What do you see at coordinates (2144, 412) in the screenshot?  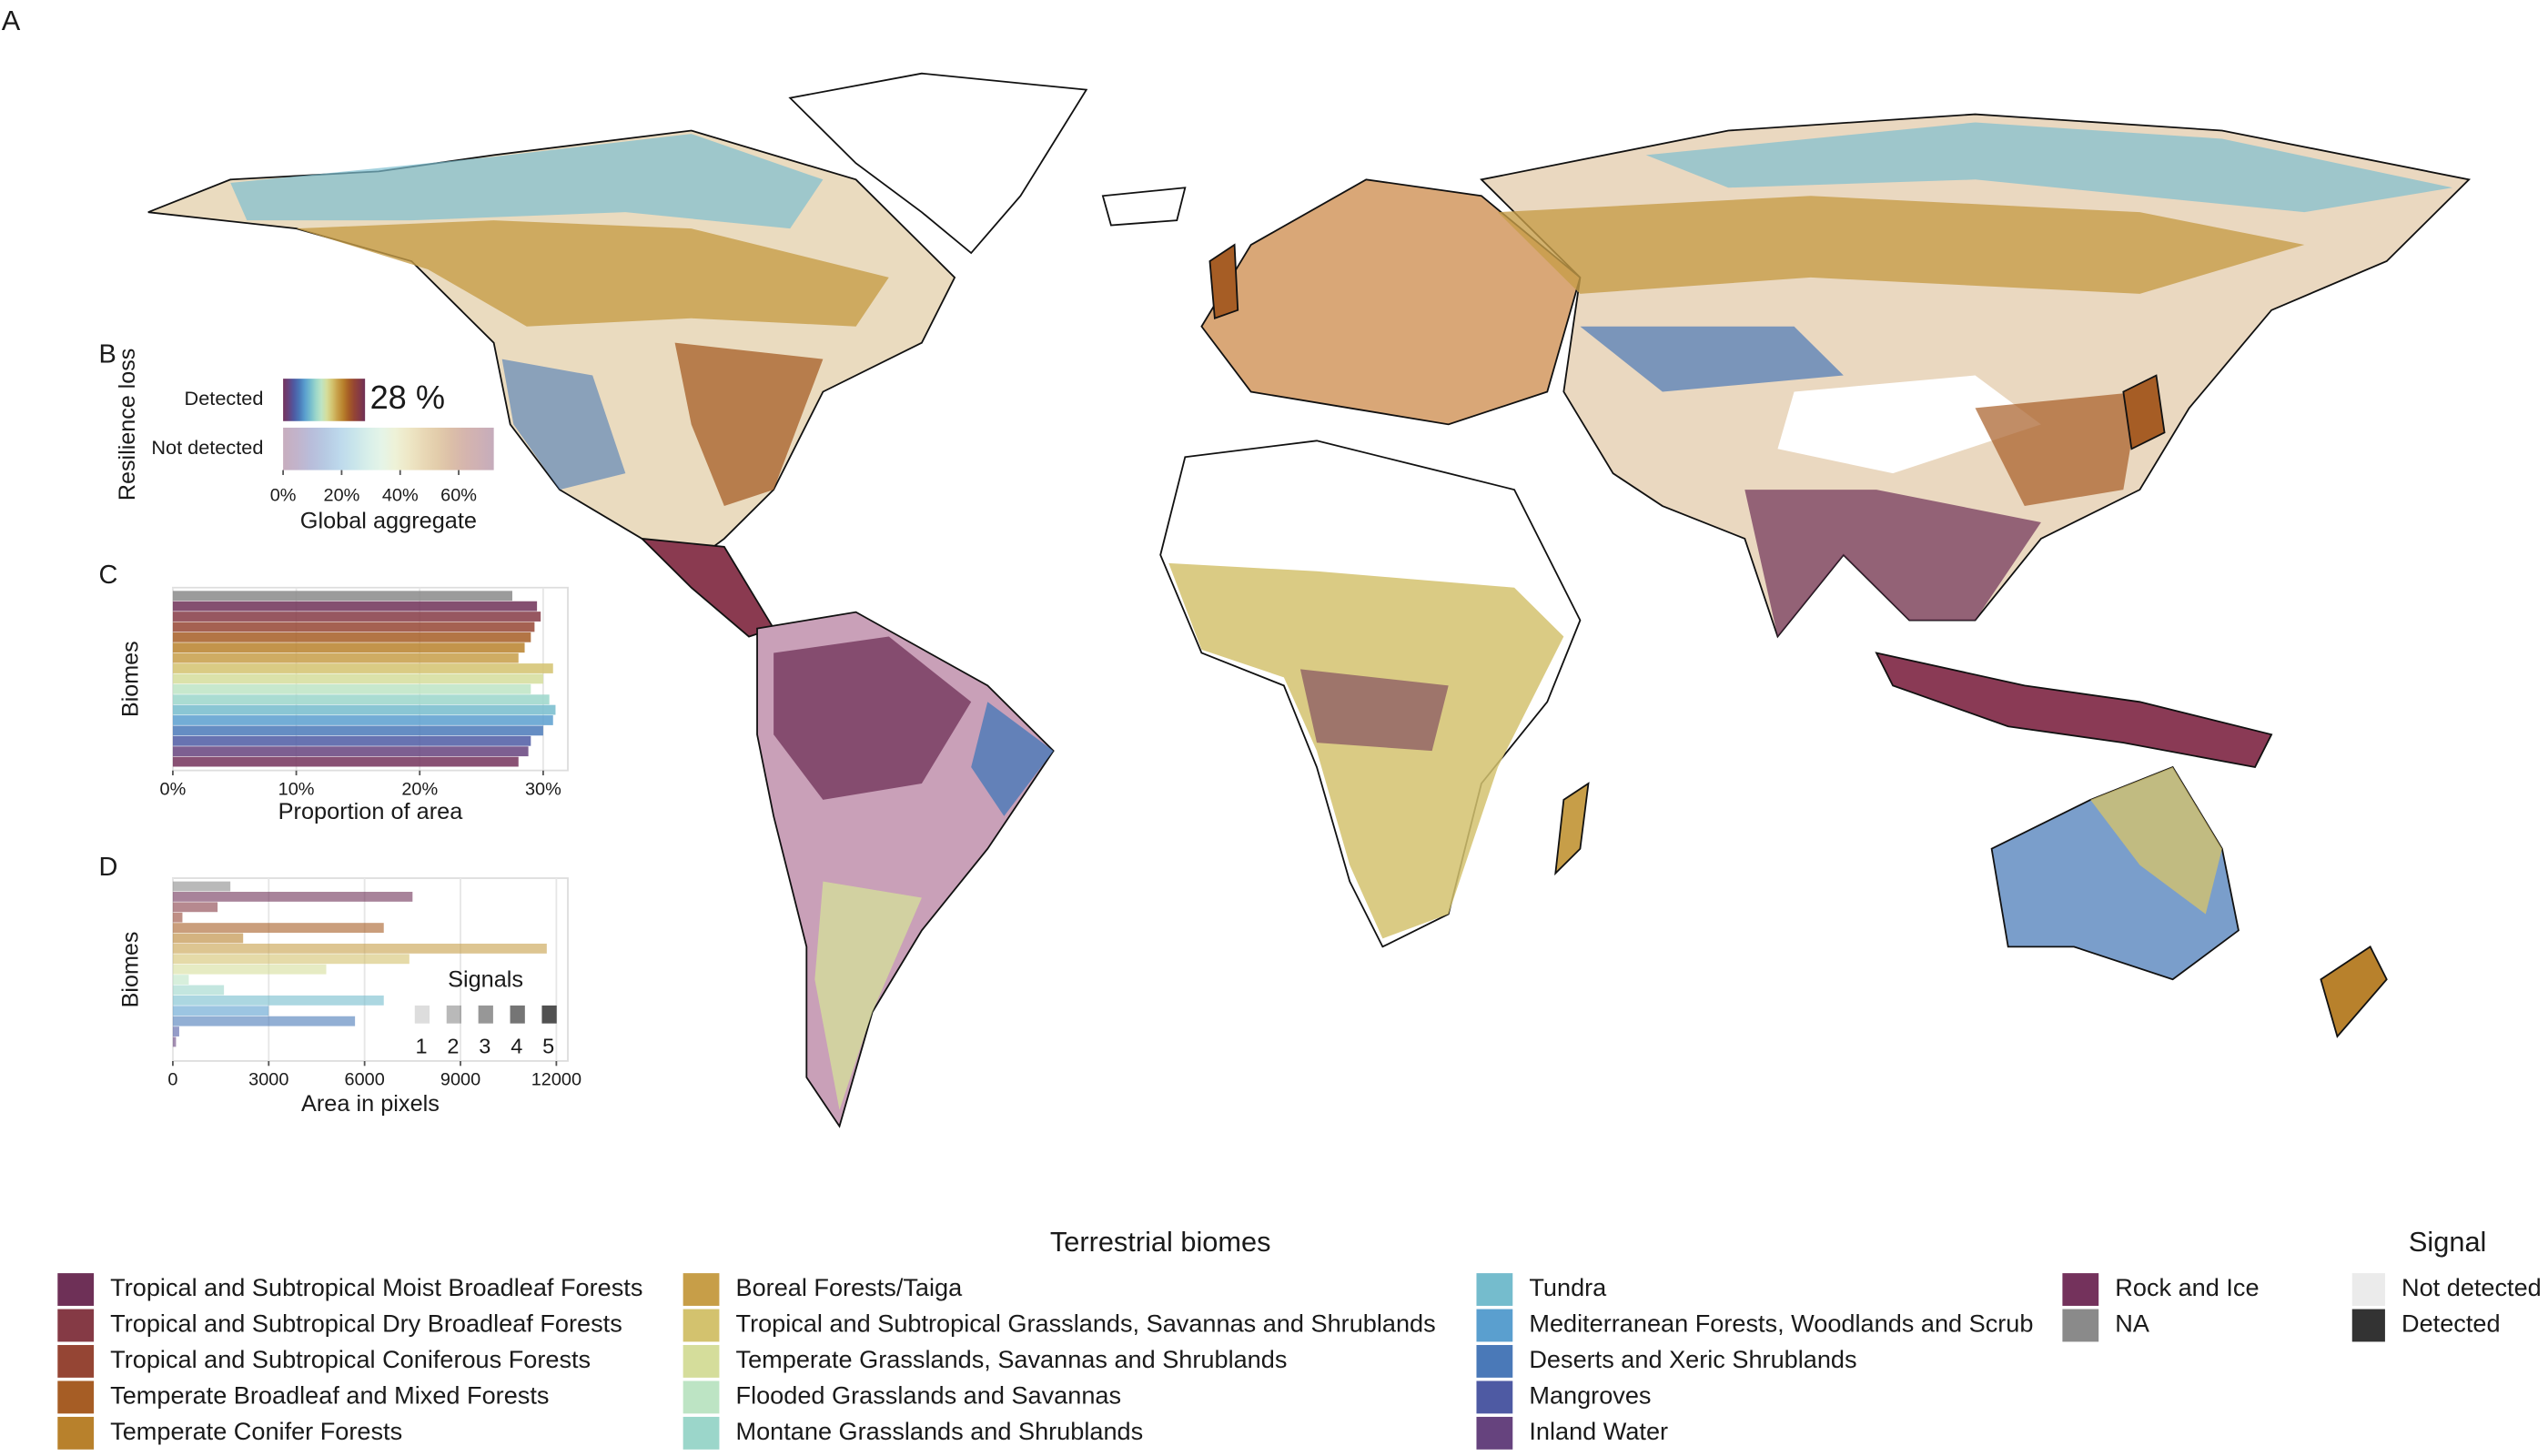 I see `japan` at bounding box center [2144, 412].